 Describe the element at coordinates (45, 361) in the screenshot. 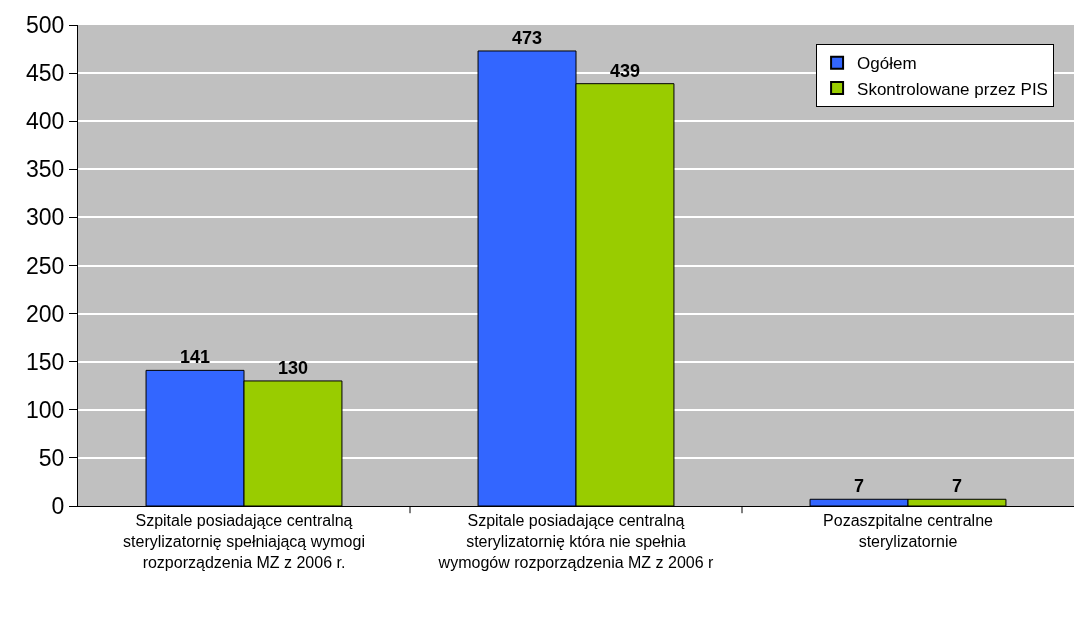

I see `y-tick-label: 150` at that location.